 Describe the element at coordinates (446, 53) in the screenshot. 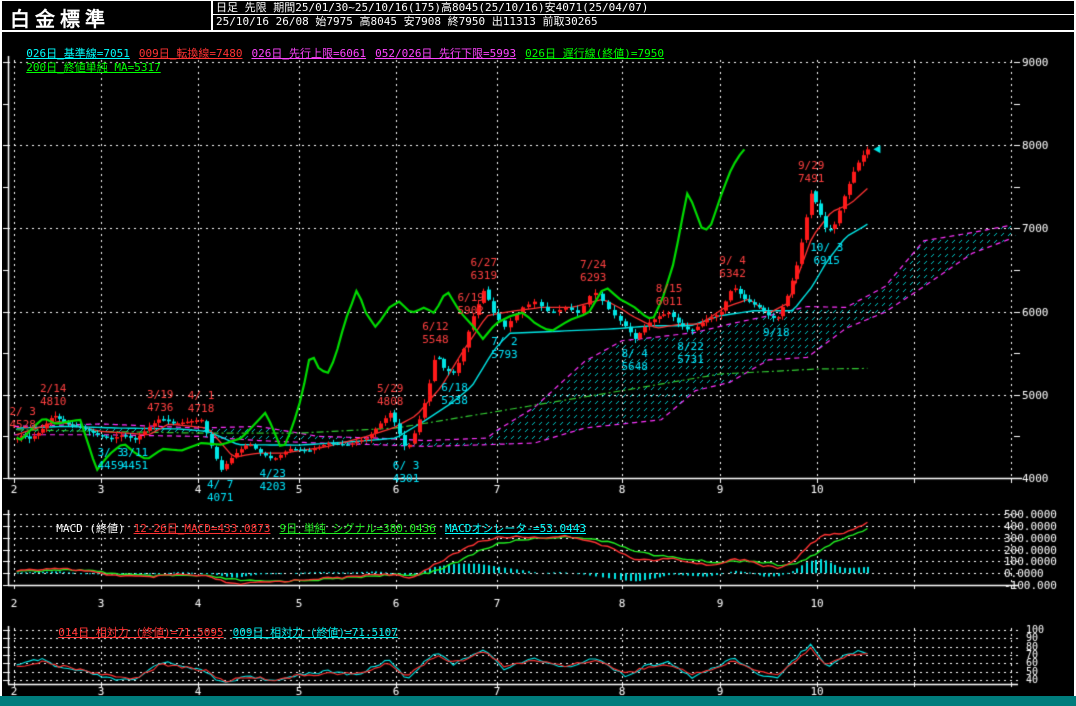

I see `legend-senkou-lower: 052/026日 先行下限=5993` at that location.